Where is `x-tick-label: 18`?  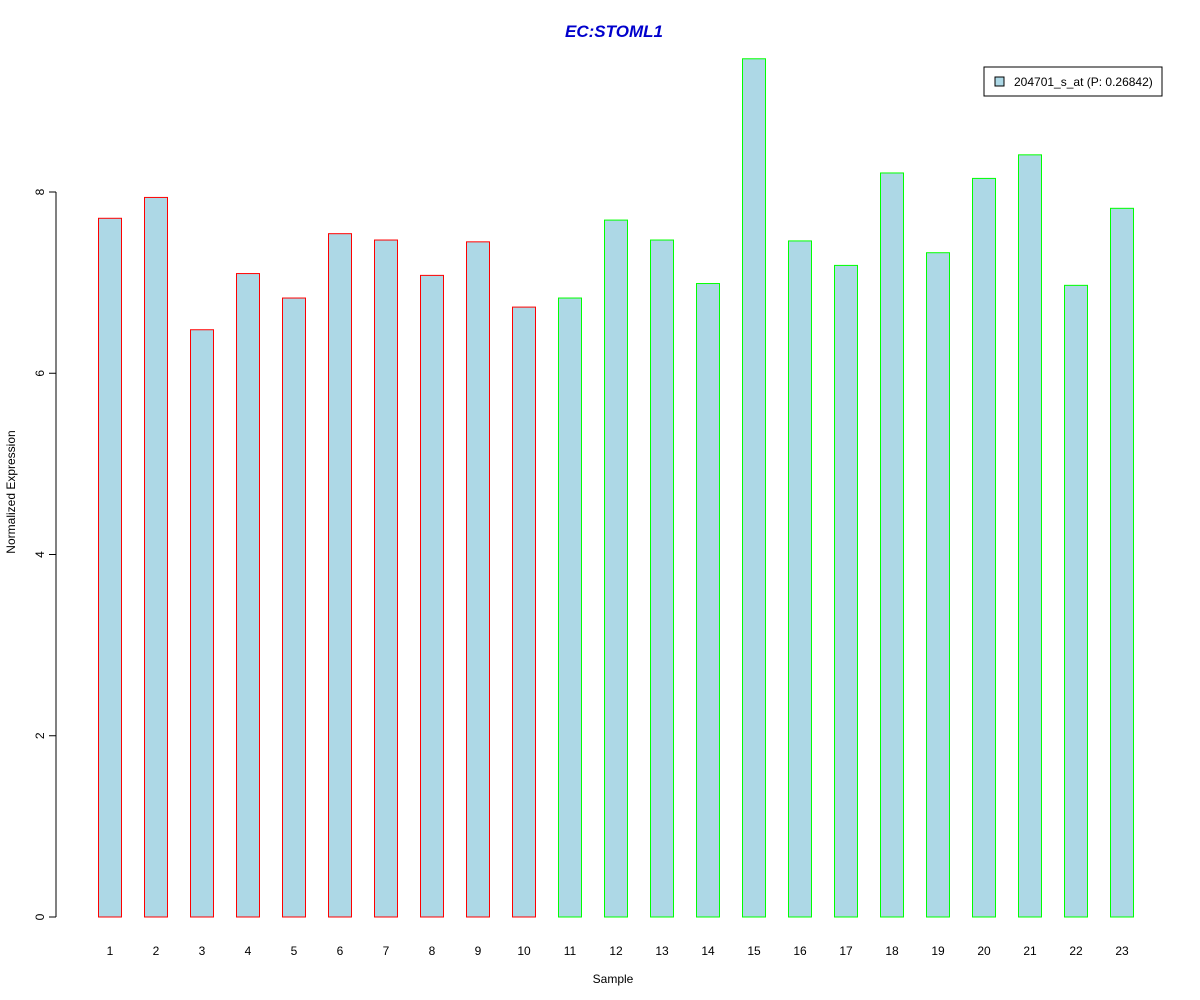 x-tick-label: 18 is located at coordinates (892, 951).